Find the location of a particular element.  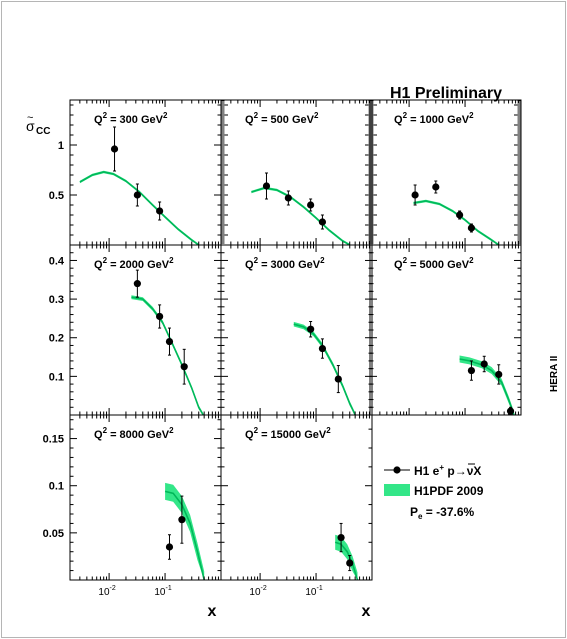

panel-label: Q2 = 15000 GeV2 is located at coordinates (288, 433).